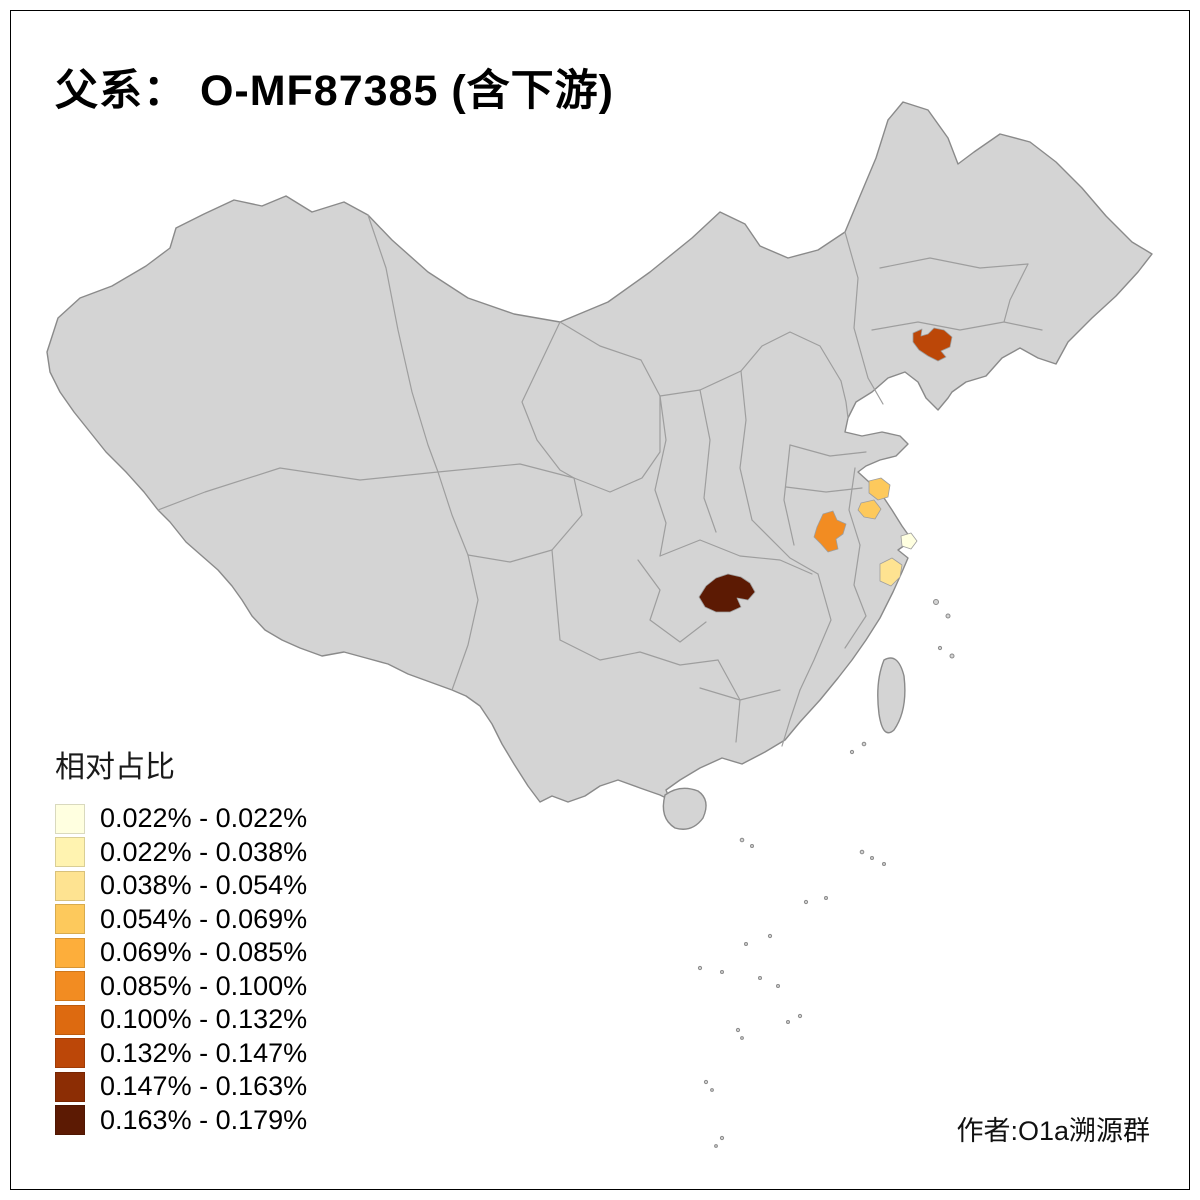  Describe the element at coordinates (727, 593) in the screenshot. I see `highlight-central-south` at that location.